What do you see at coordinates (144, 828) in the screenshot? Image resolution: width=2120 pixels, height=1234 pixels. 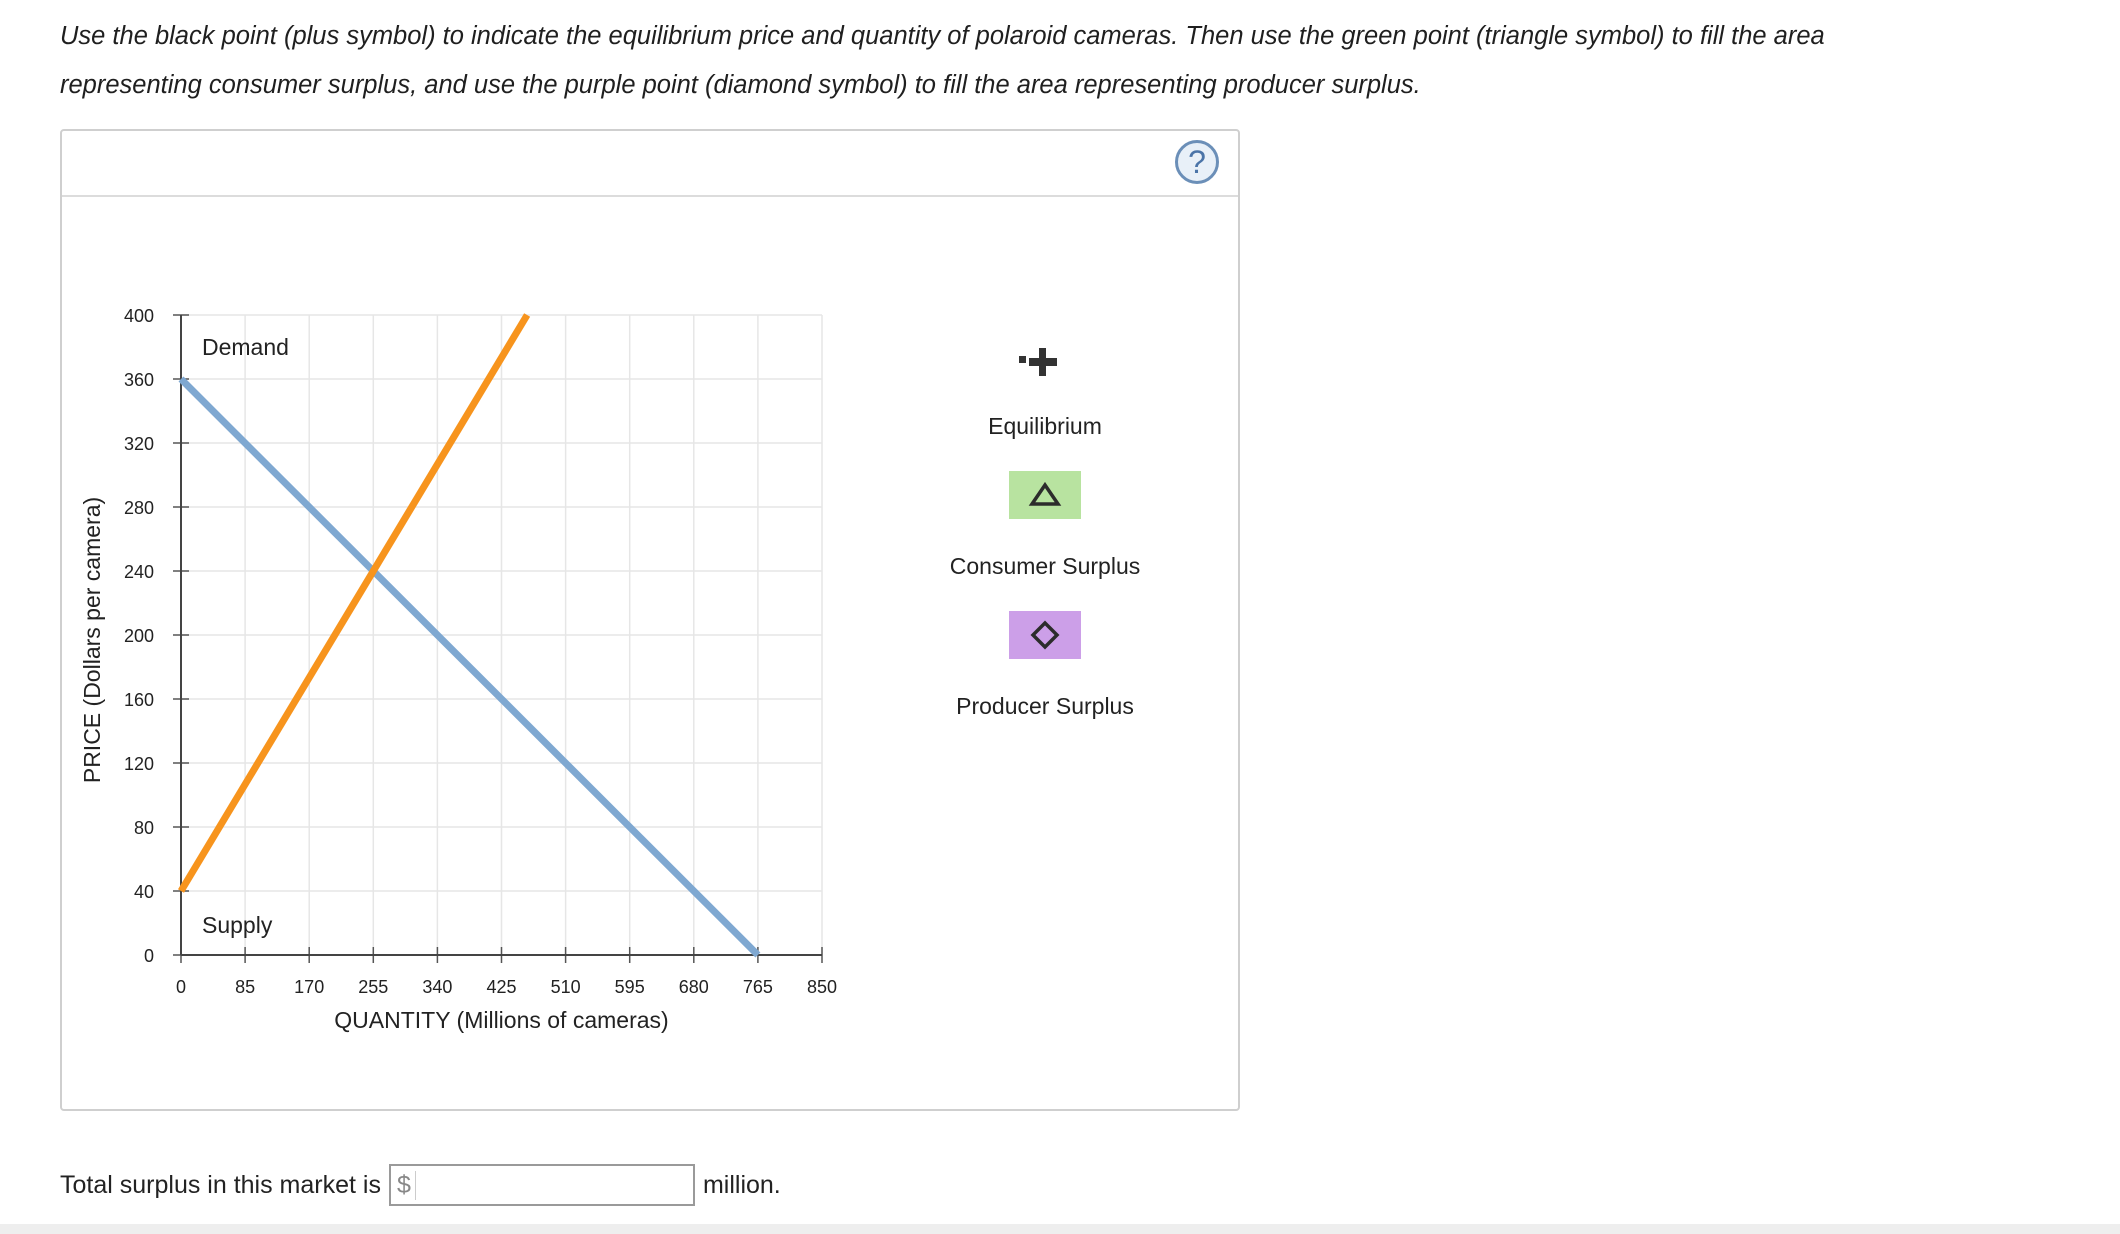 I see `y-tick-label: 80` at bounding box center [144, 828].